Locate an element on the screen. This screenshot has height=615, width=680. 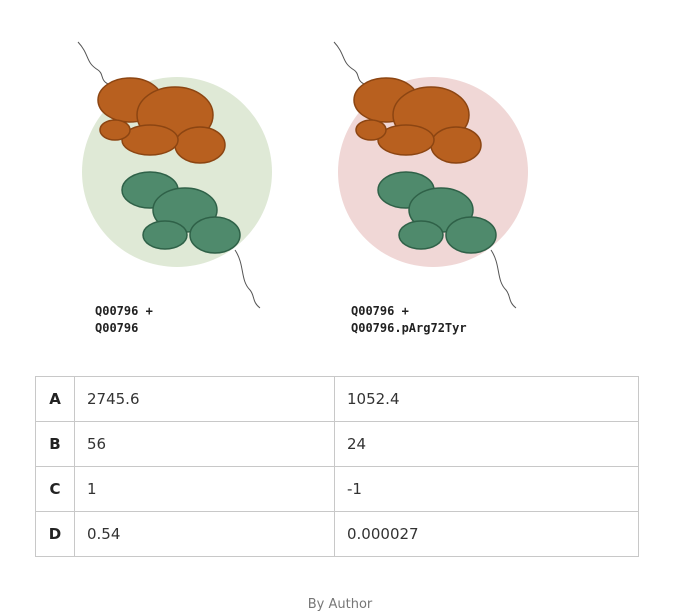
row-label: A is located at coordinates (55, 399).